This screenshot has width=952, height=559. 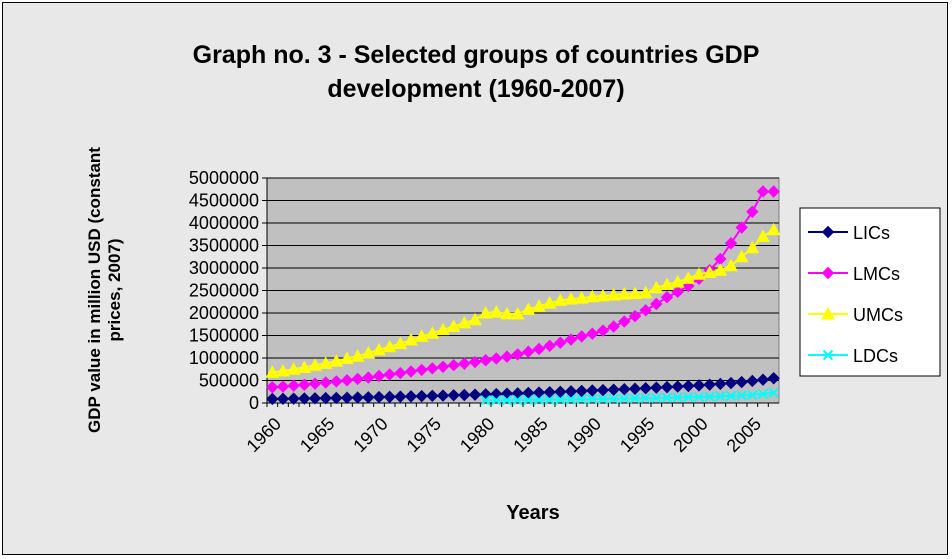 What do you see at coordinates (828, 232) in the screenshot?
I see `legend-marker-lics` at bounding box center [828, 232].